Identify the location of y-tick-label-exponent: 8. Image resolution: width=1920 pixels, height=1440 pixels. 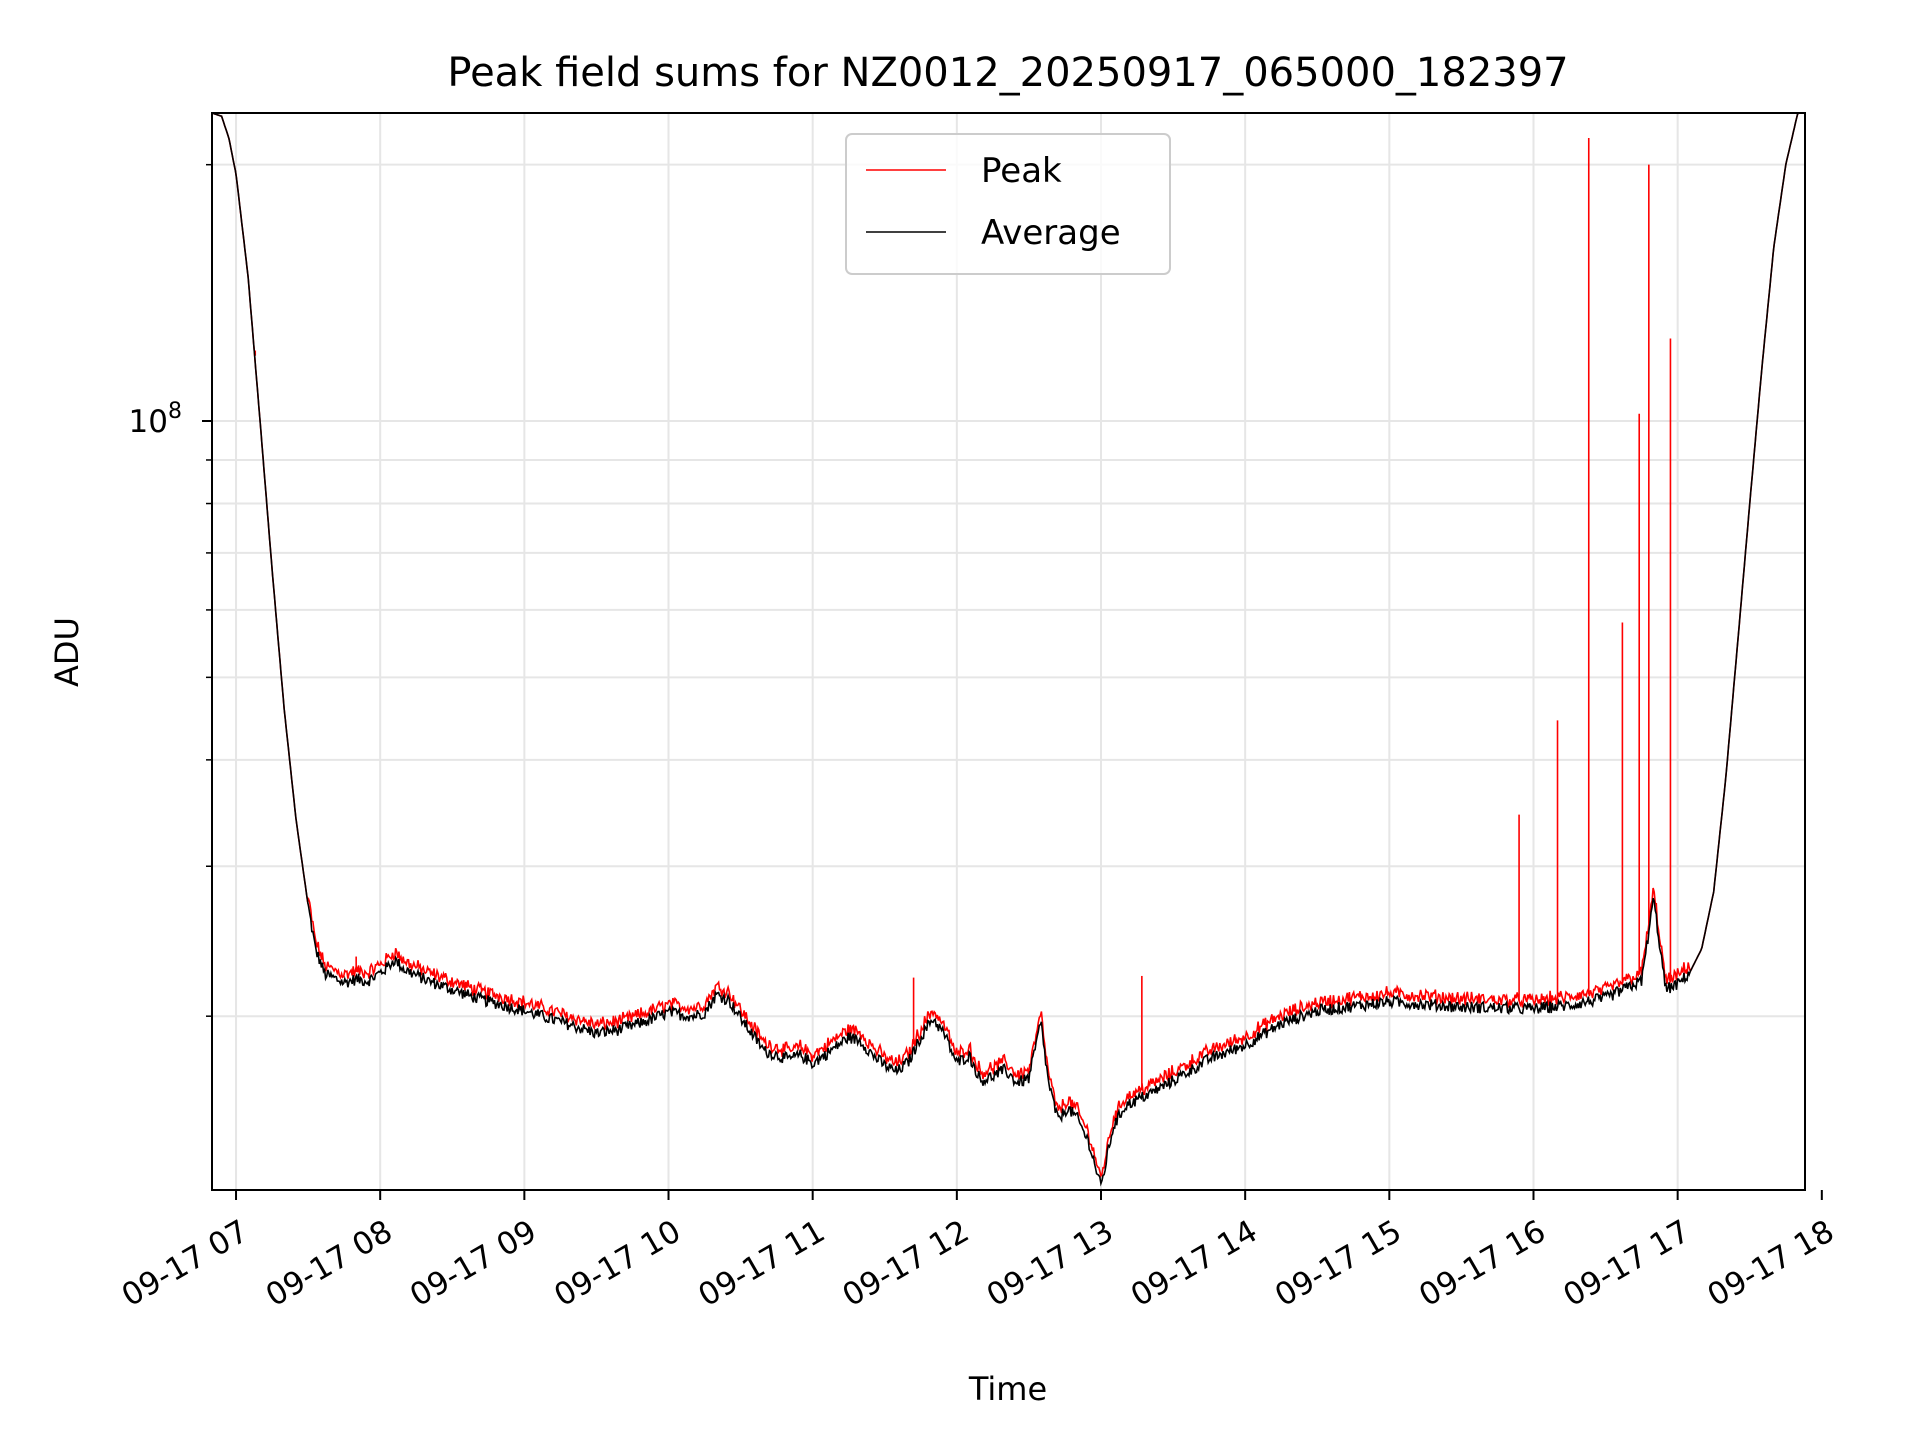
(175, 411).